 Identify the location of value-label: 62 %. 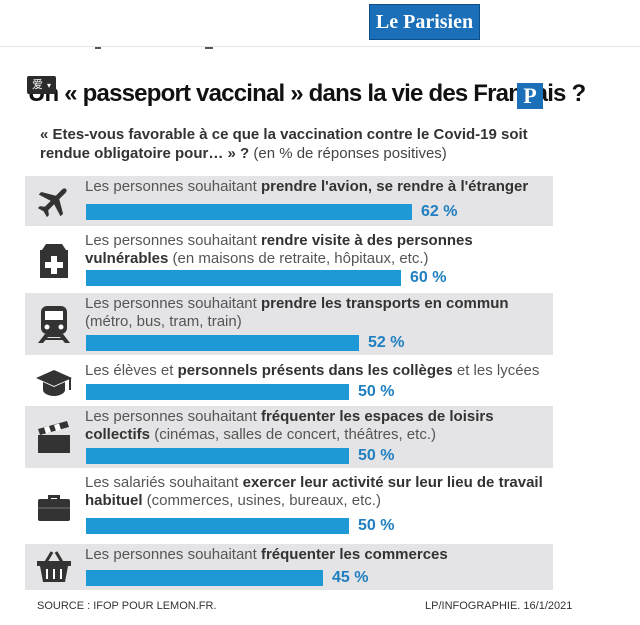
(439, 211).